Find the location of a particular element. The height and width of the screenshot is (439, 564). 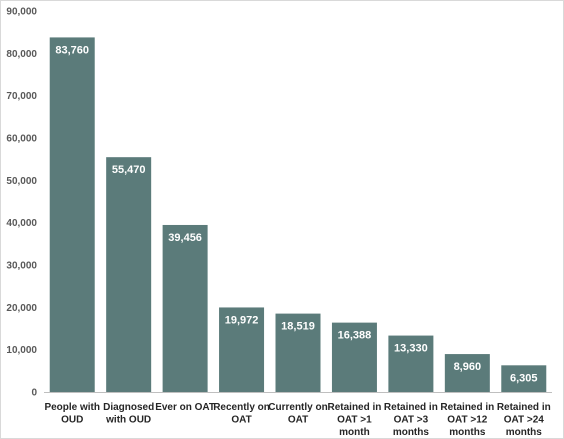

x-tick-label: Retained in OAT >12 months is located at coordinates (467, 420).